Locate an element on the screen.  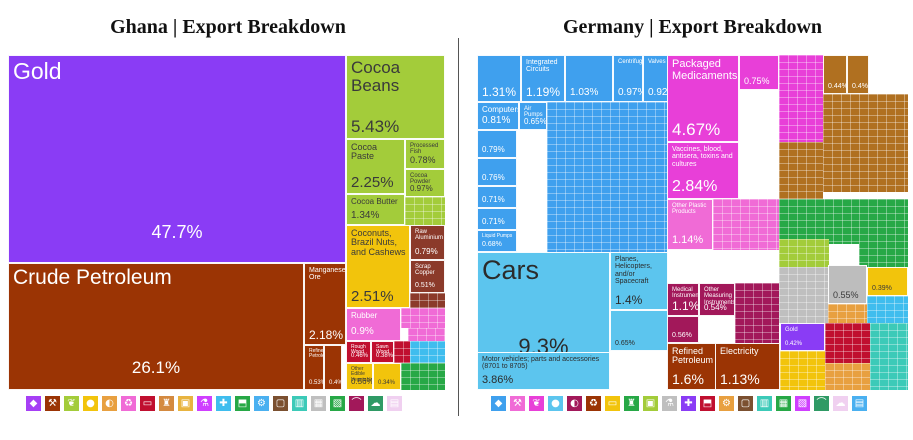
tile-value: 0.53% is located at coordinates (316, 383).